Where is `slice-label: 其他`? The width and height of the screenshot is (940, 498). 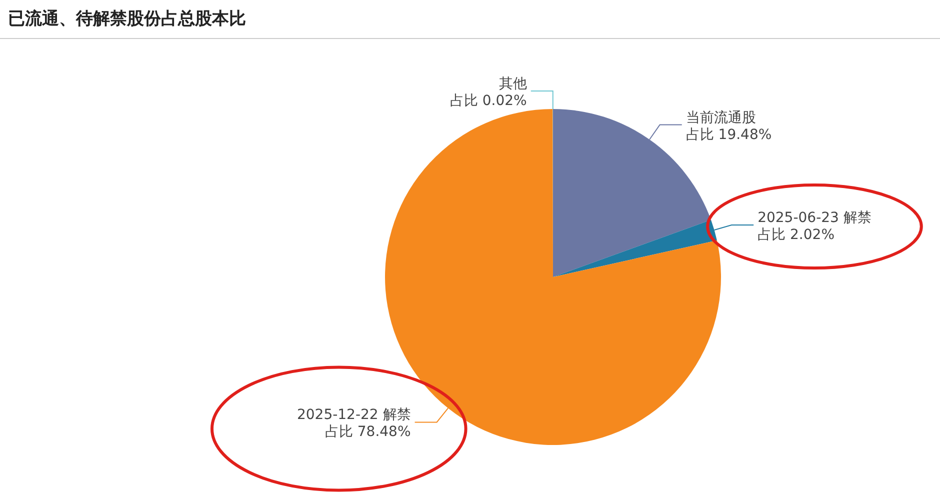
slice-label: 其他 is located at coordinates (512, 84).